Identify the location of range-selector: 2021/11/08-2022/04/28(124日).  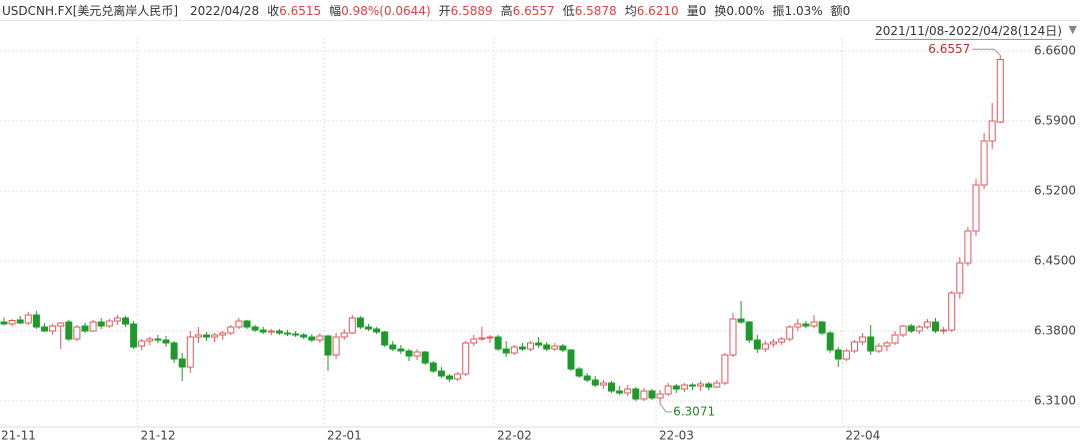
(968, 32).